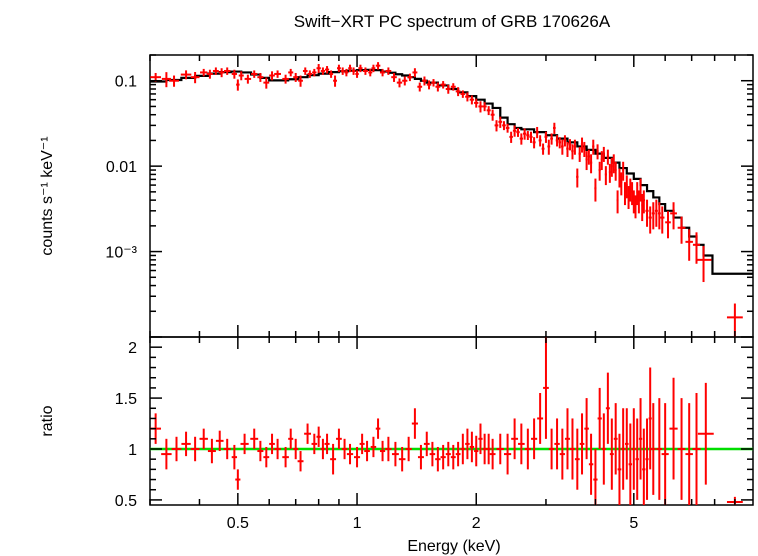 Image resolution: width=758 pixels, height=556 pixels. Describe the element at coordinates (357, 523) in the screenshot. I see `x-tick-label: 1` at that location.